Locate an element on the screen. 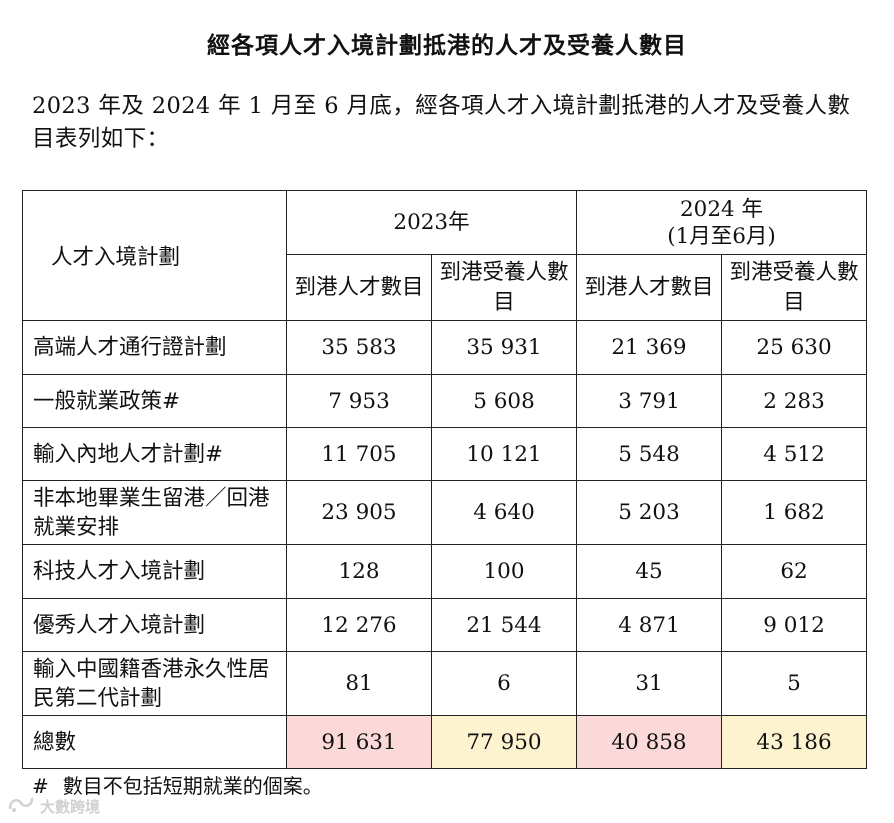 Image resolution: width=894 pixels, height=823 pixels. cell-value: 6 is located at coordinates (504, 683).